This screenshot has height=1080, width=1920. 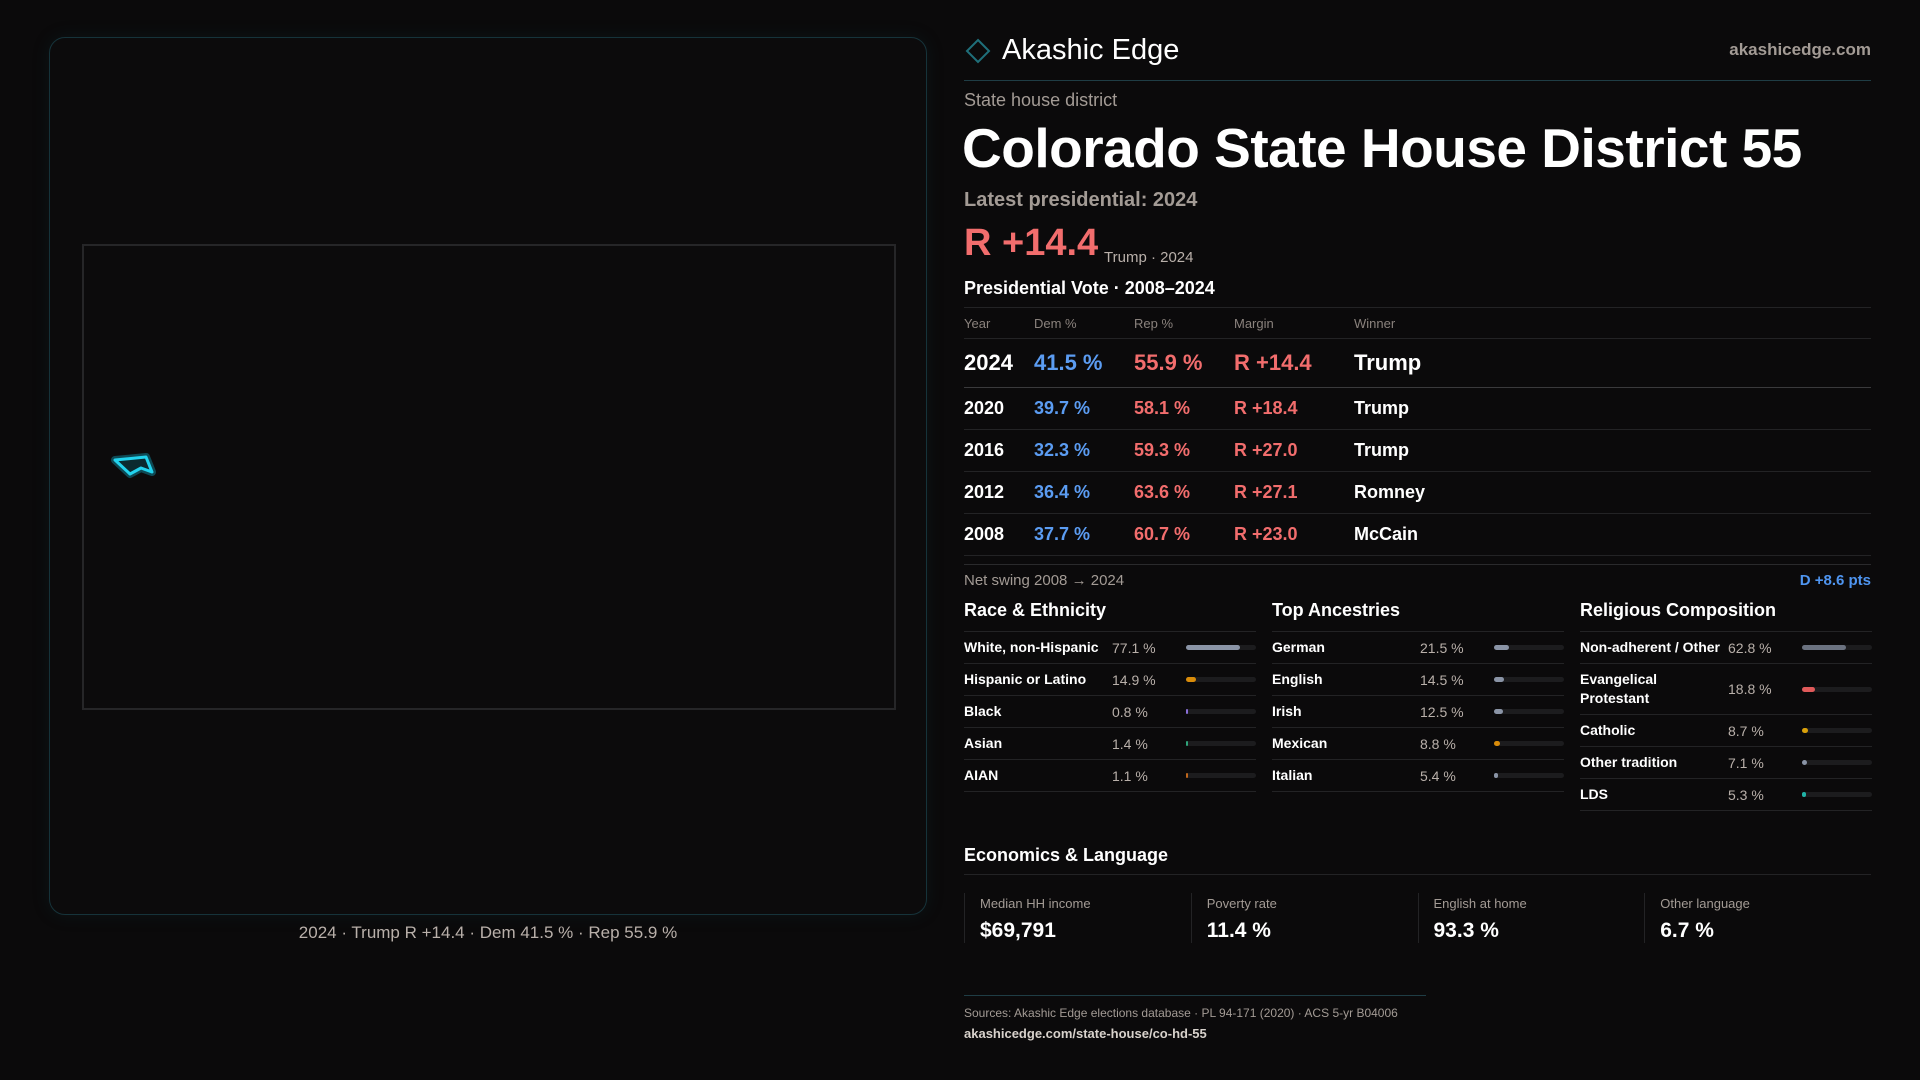 What do you see at coordinates (1705, 903) in the screenshot?
I see `econ-label: Other language` at bounding box center [1705, 903].